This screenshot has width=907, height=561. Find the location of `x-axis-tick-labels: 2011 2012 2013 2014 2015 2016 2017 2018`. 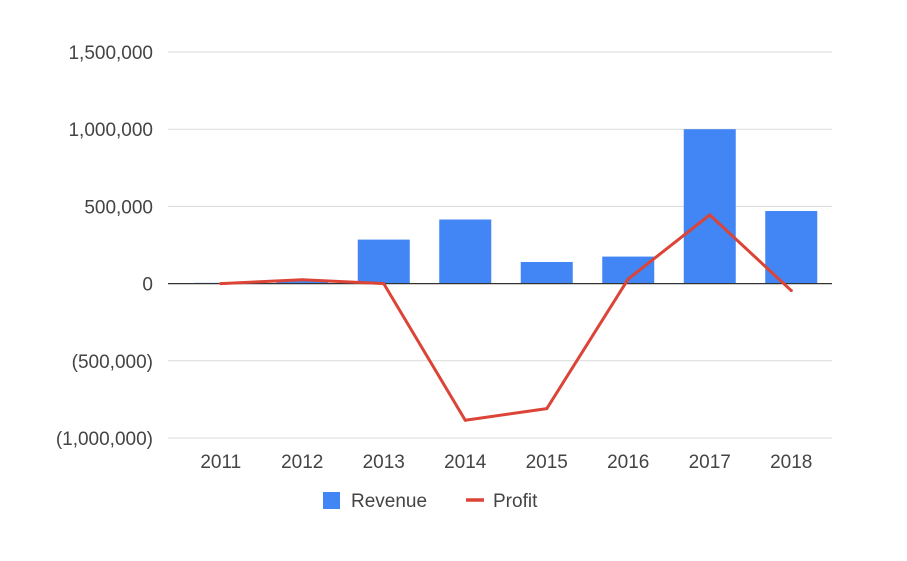

x-axis-tick-labels: 2011 2012 2013 2014 2015 2016 2017 2018 is located at coordinates (506, 462).